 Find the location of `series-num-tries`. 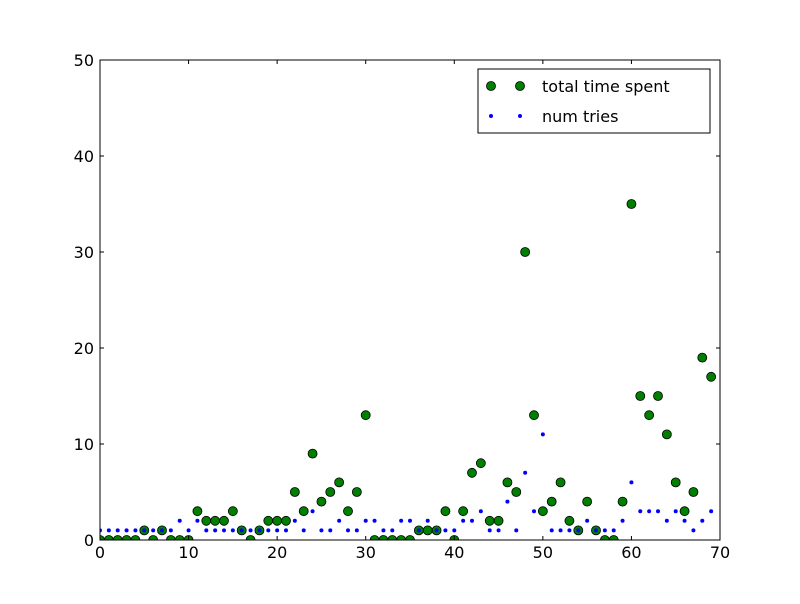

series-num-tries is located at coordinates (407, 482).